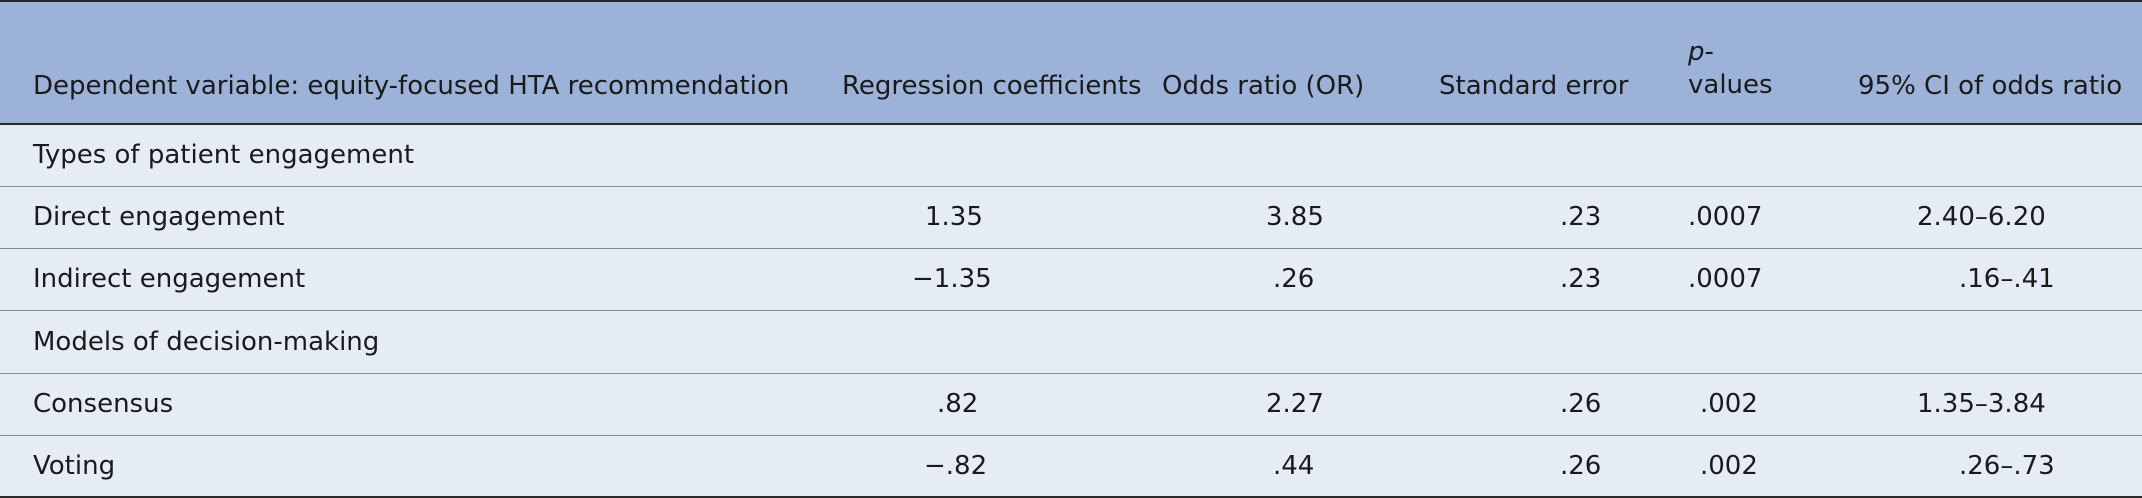 The image size is (2142, 498). I want to click on table-row: Voting −.82 .44 .26 .002 .26–.73, so click(1071, 466).